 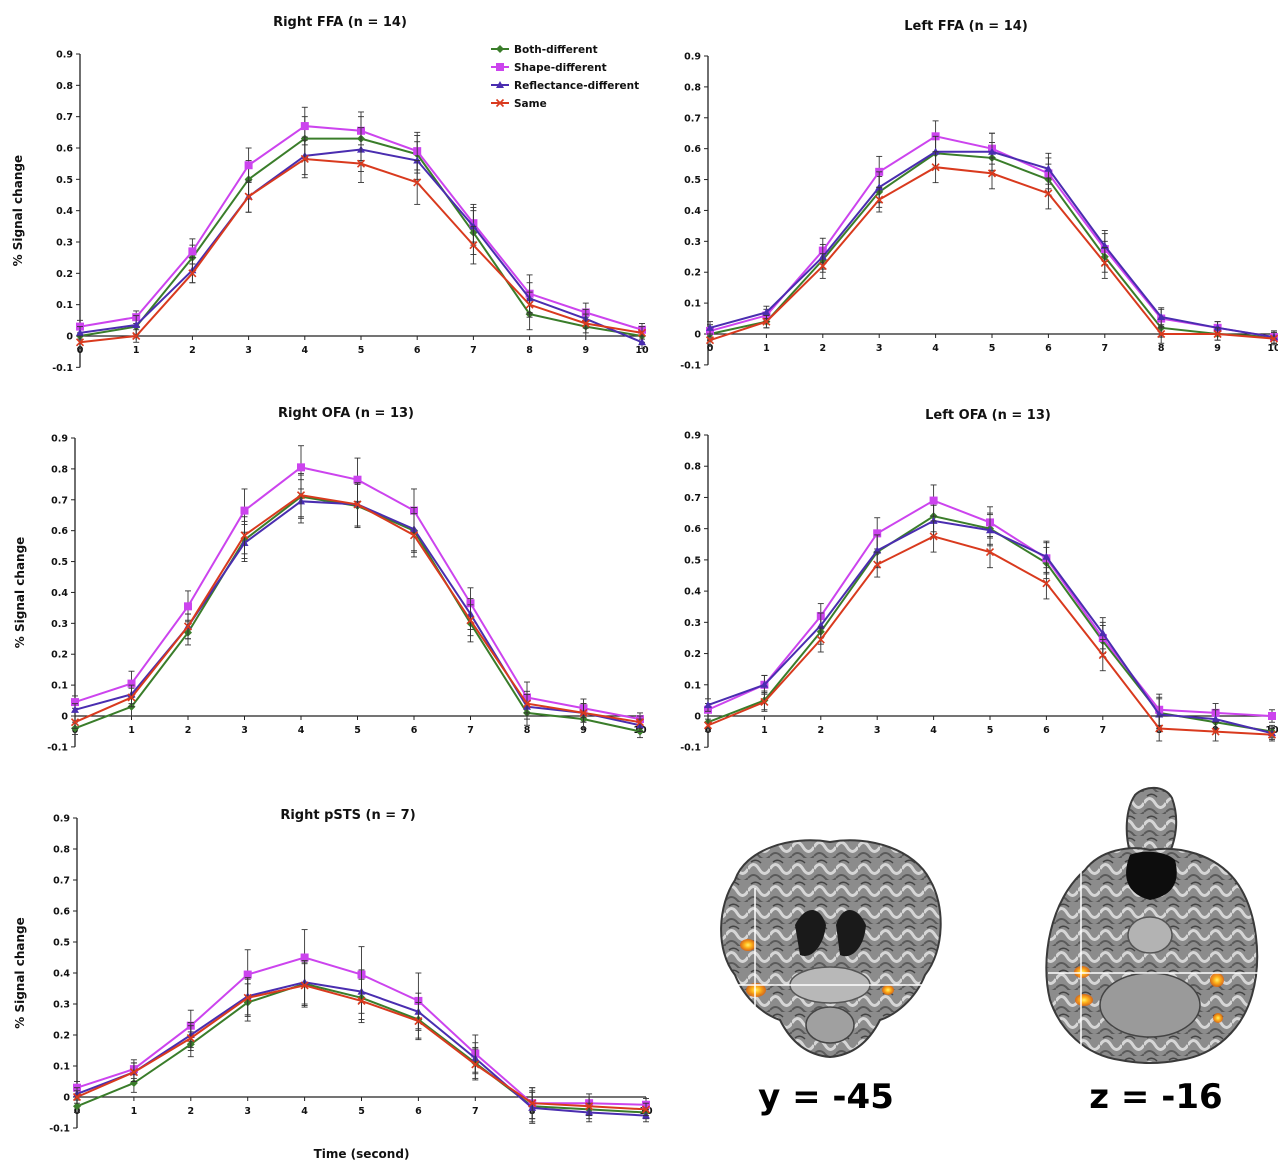 What do you see at coordinates (1155, 1097) in the screenshot?
I see `axial-slice-label: z = -16` at bounding box center [1155, 1097].